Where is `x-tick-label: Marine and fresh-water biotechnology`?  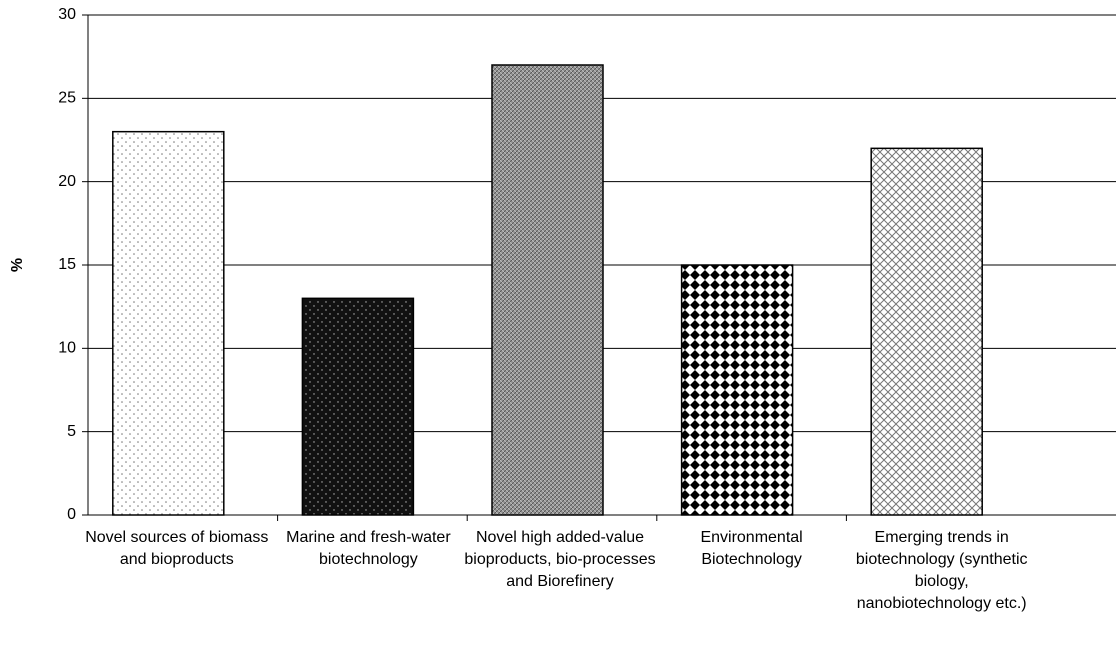
x-tick-label: Marine and fresh-water biotechnology is located at coordinates (368, 548).